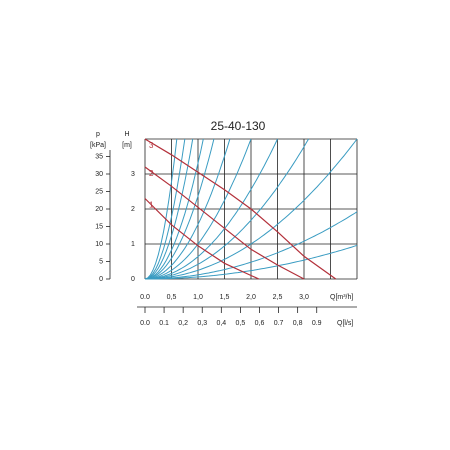 This screenshot has width=450, height=450. Describe the element at coordinates (151, 173) in the screenshot. I see `curve-label: 2` at that location.